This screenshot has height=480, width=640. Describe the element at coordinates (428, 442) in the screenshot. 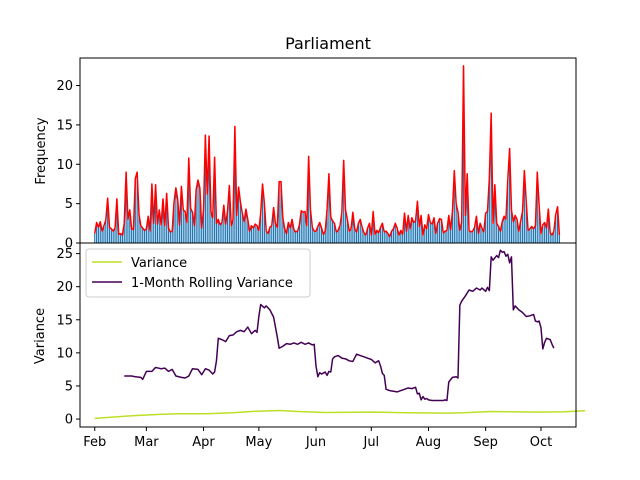

I see `x-tick-label: Aug` at that location.